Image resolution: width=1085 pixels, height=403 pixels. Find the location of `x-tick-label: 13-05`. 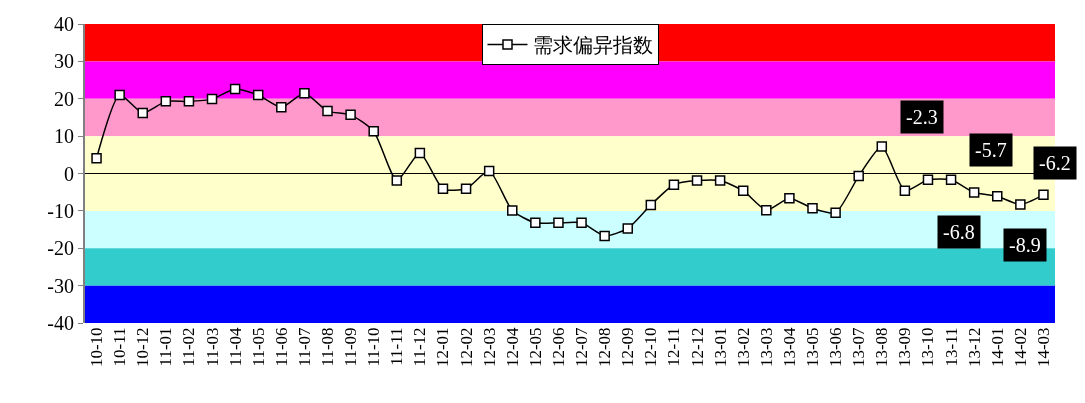

x-tick-label: 13-05 is located at coordinates (813, 347).